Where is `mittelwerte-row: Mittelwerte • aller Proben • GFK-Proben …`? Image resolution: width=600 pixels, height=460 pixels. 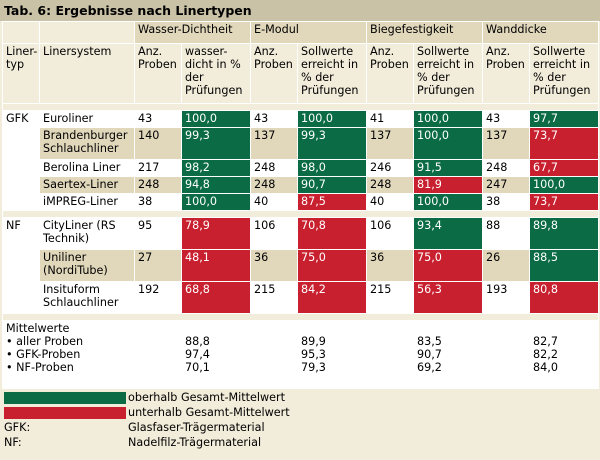 mittelwerte-row: Mittelwerte • aller Proben • GFK-Proben … is located at coordinates (301, 354).